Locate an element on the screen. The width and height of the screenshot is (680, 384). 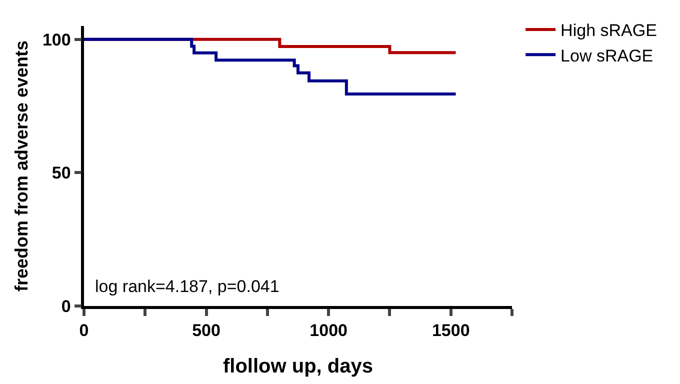
y-axis-title: freedom from adverse events is located at coordinates (22, 166).